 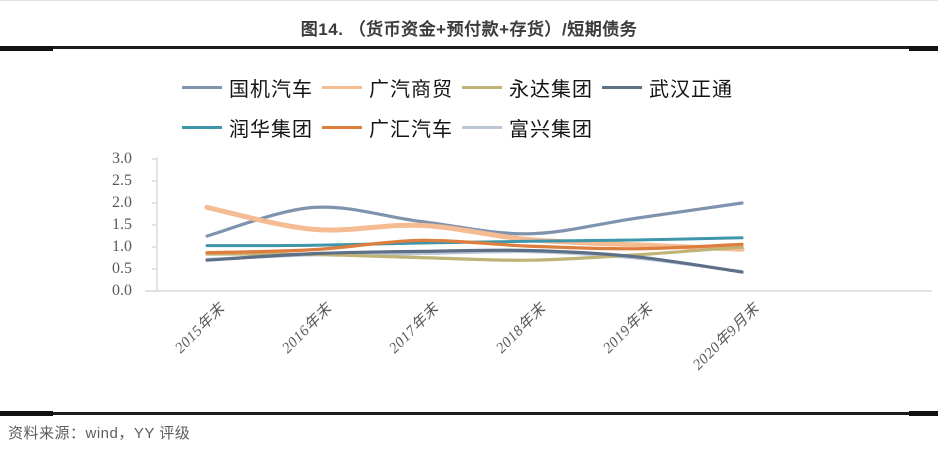 I want to click on y-tick-label: 3.0, so click(x=122, y=158).